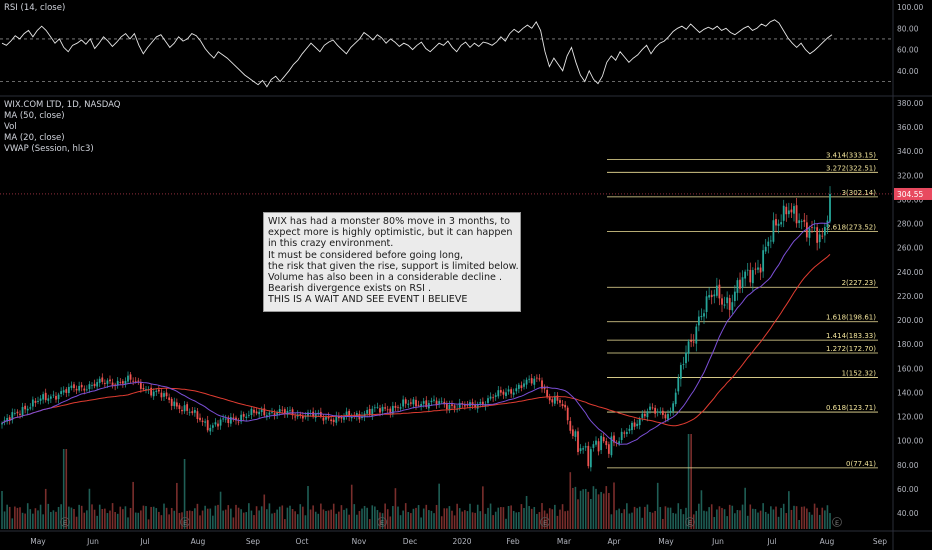  Describe the element at coordinates (910, 175) in the screenshot. I see `price-tick-label: 320.00` at that location.